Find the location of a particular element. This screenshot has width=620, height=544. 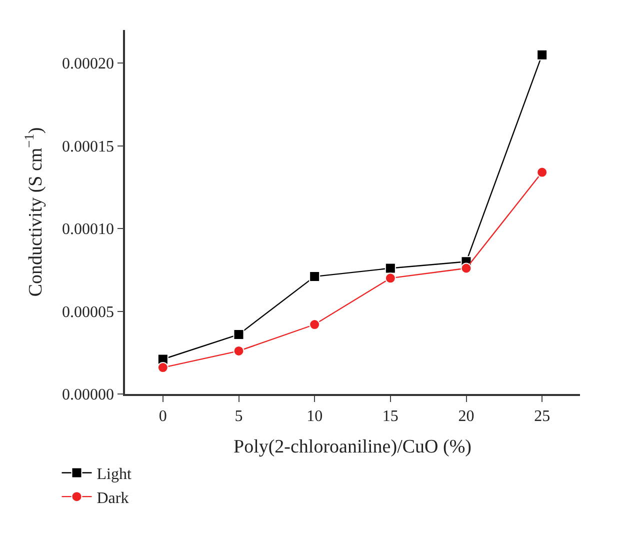

y-tick-label: 0.00015 is located at coordinates (88, 147).